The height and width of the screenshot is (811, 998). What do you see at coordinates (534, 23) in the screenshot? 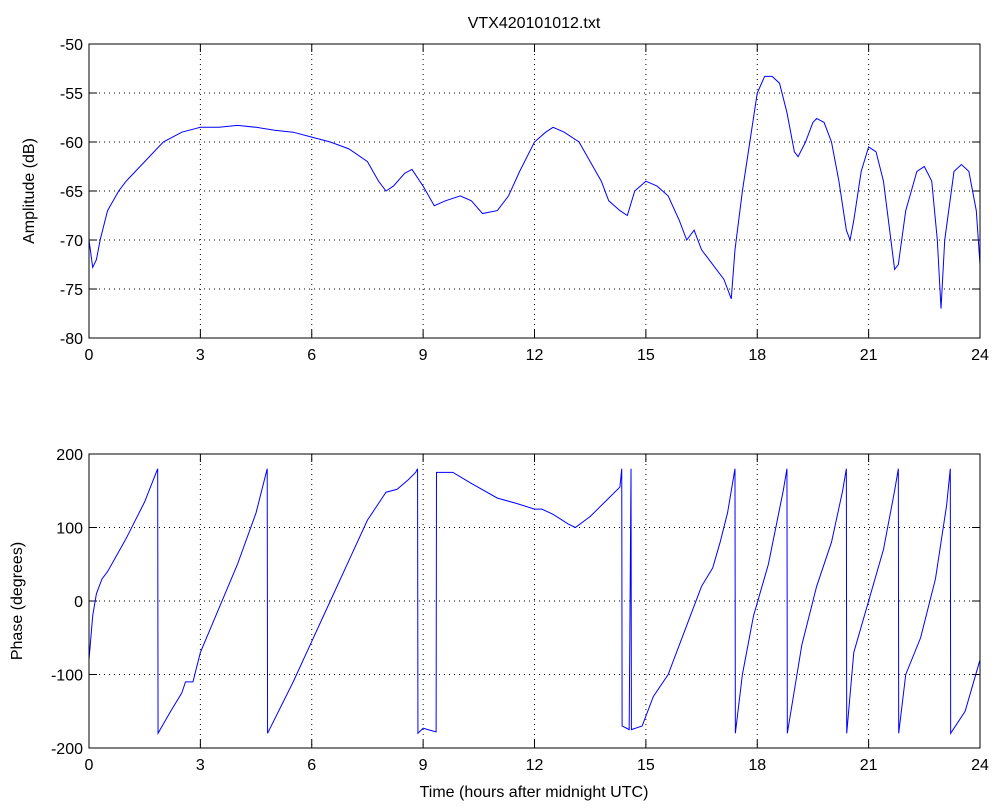
I see `chart-title: VTX420101012.txt` at bounding box center [534, 23].